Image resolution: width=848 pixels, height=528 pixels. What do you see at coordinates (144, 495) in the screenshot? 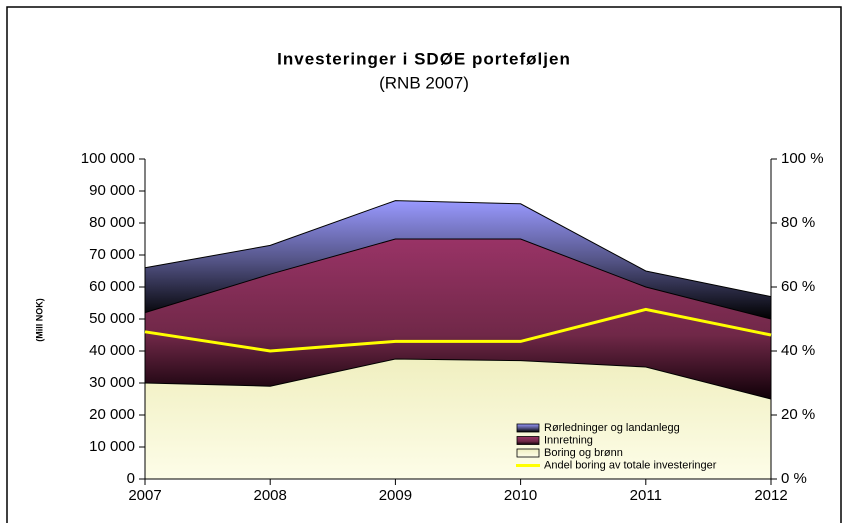
I see `x-tick-label: 2007` at bounding box center [144, 495].